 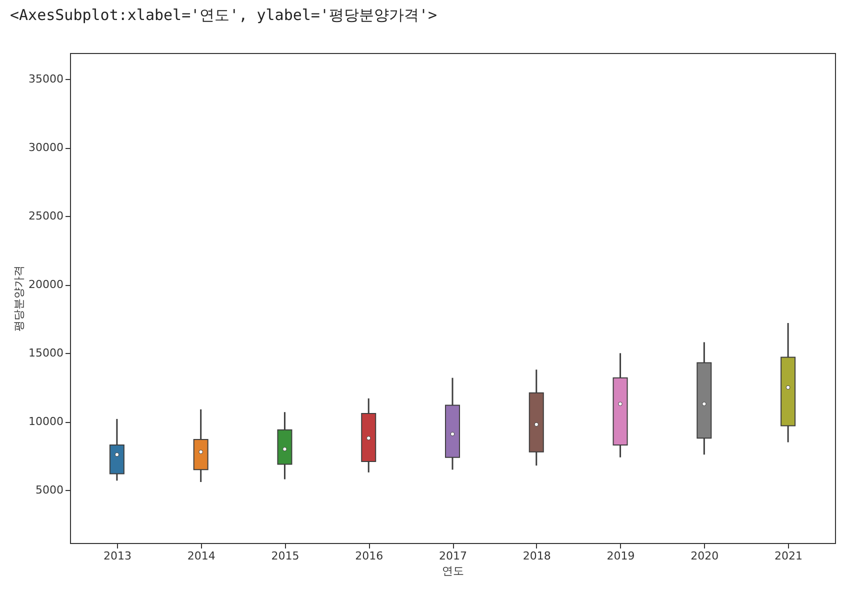 I want to click on x-tick-label: 2021, so click(x=788, y=556).